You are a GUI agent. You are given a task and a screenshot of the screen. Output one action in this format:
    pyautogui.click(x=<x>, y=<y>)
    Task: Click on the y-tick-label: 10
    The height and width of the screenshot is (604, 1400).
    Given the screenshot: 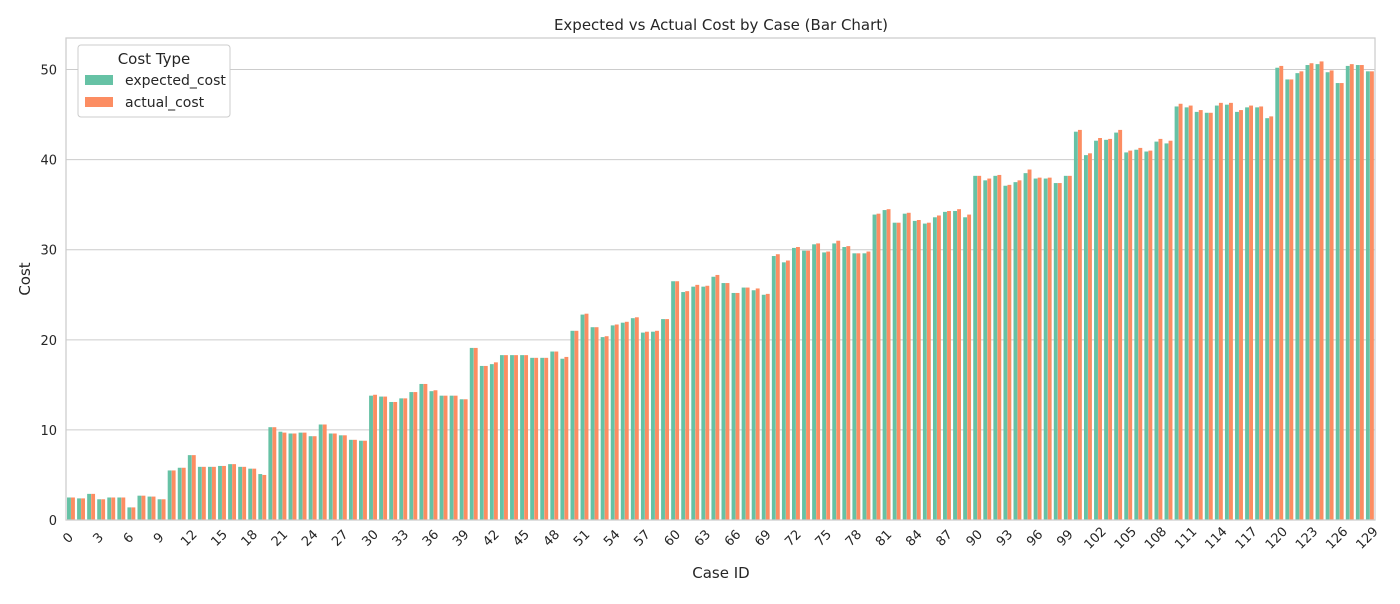 What is the action you would take?
    pyautogui.click(x=48, y=431)
    